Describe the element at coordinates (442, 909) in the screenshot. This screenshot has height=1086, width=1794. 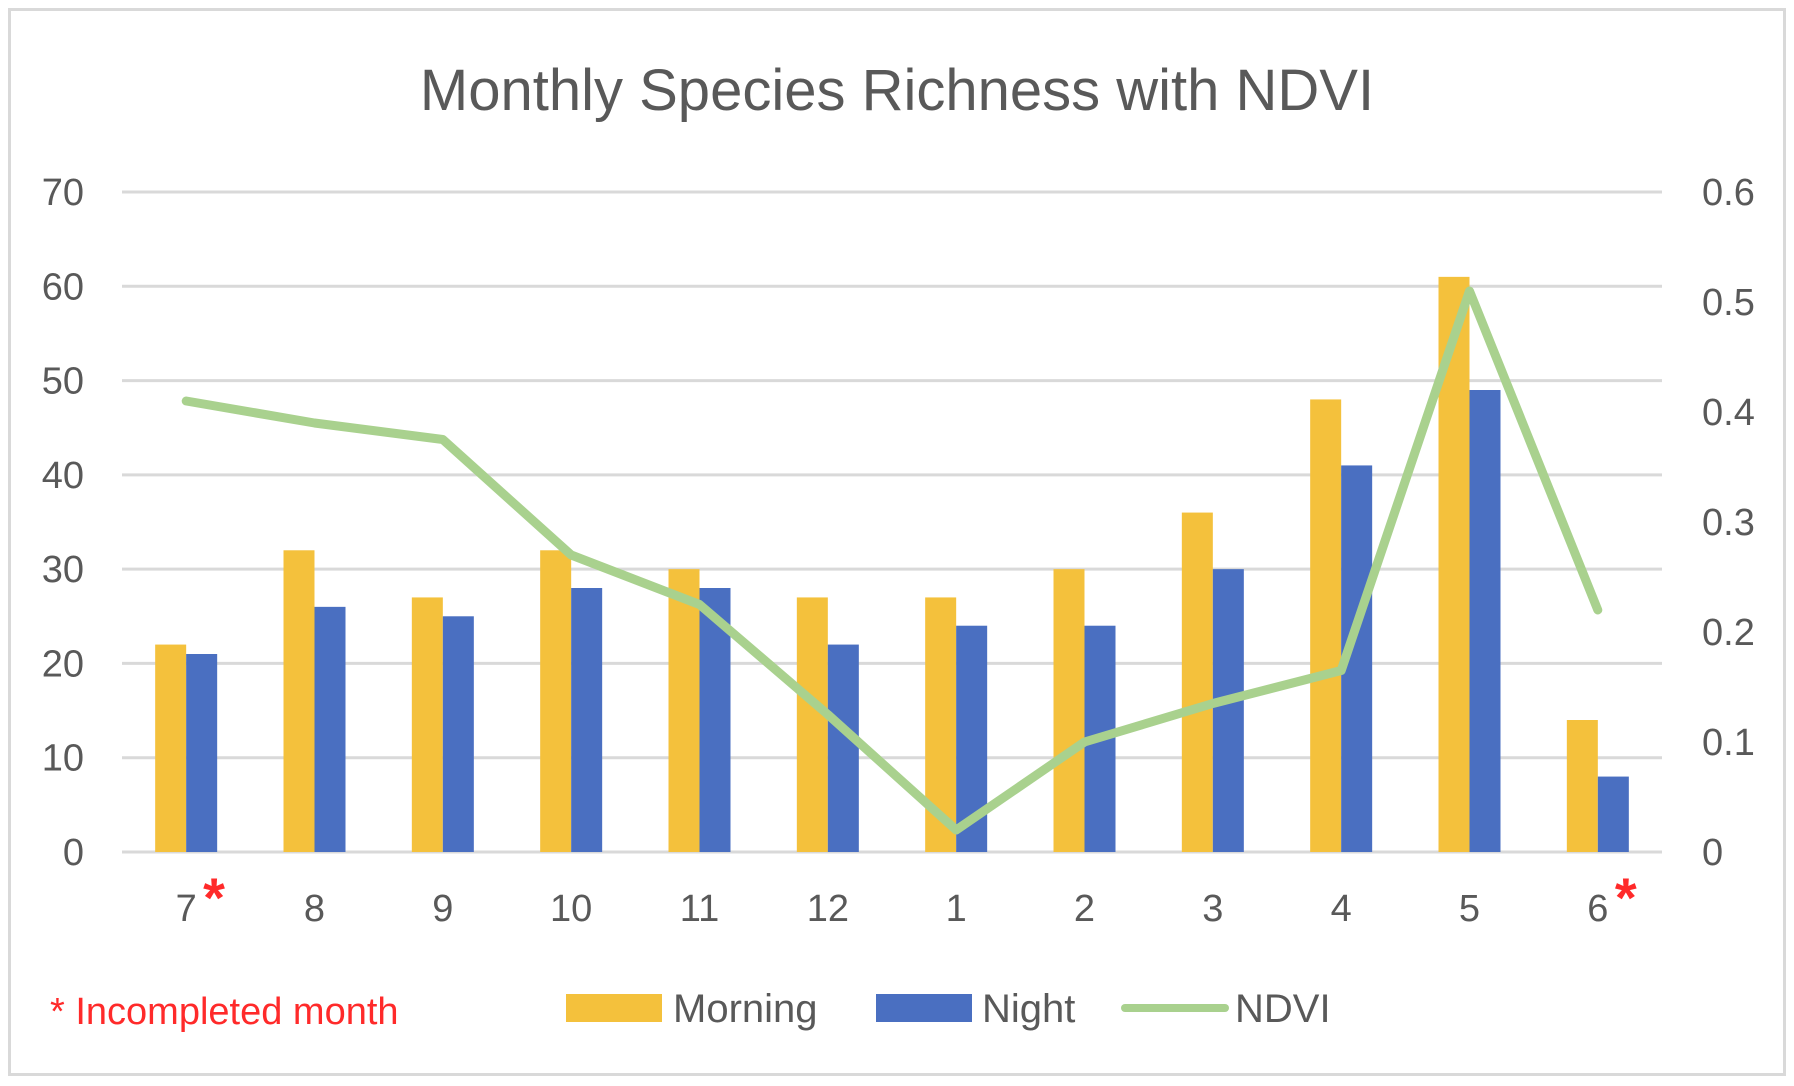
I see `x-axis-tick-label: 9` at that location.